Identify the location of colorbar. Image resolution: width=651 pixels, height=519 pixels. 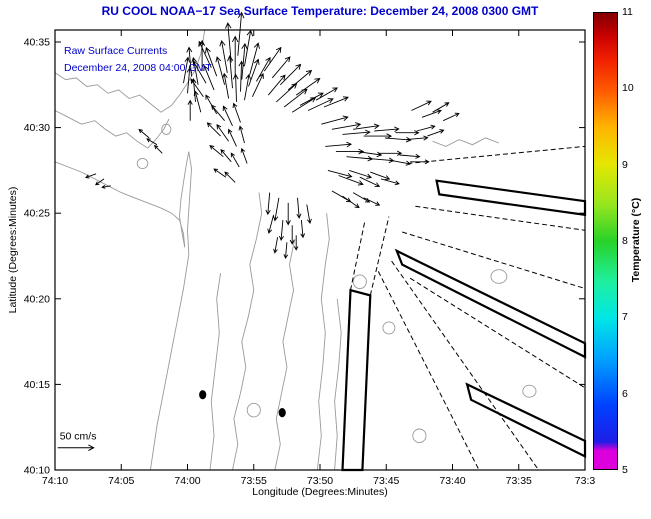
(605, 241).